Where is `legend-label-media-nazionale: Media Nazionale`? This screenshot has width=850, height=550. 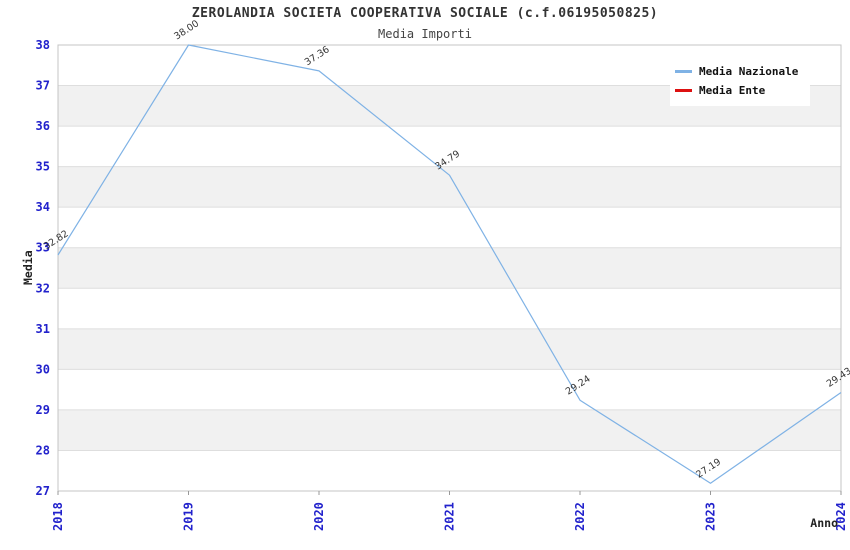 legend-label-media-nazionale: Media Nazionale is located at coordinates (749, 71).